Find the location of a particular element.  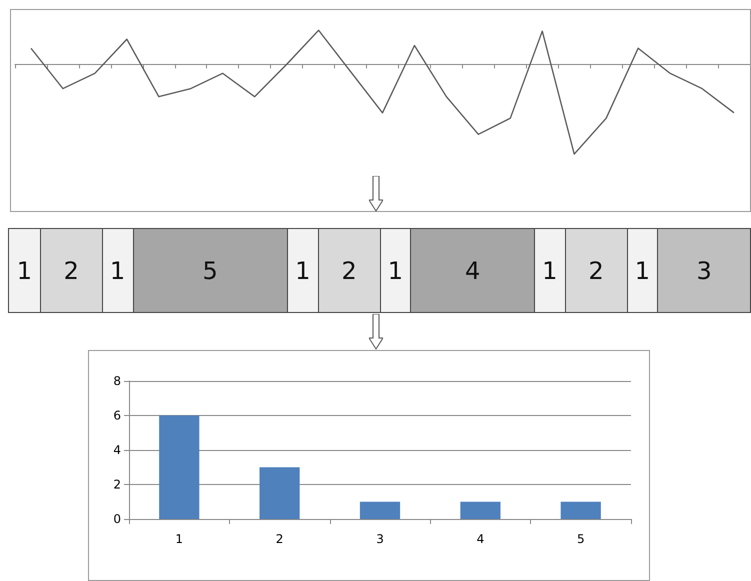

y-tick-label: 6 is located at coordinates (117, 415).